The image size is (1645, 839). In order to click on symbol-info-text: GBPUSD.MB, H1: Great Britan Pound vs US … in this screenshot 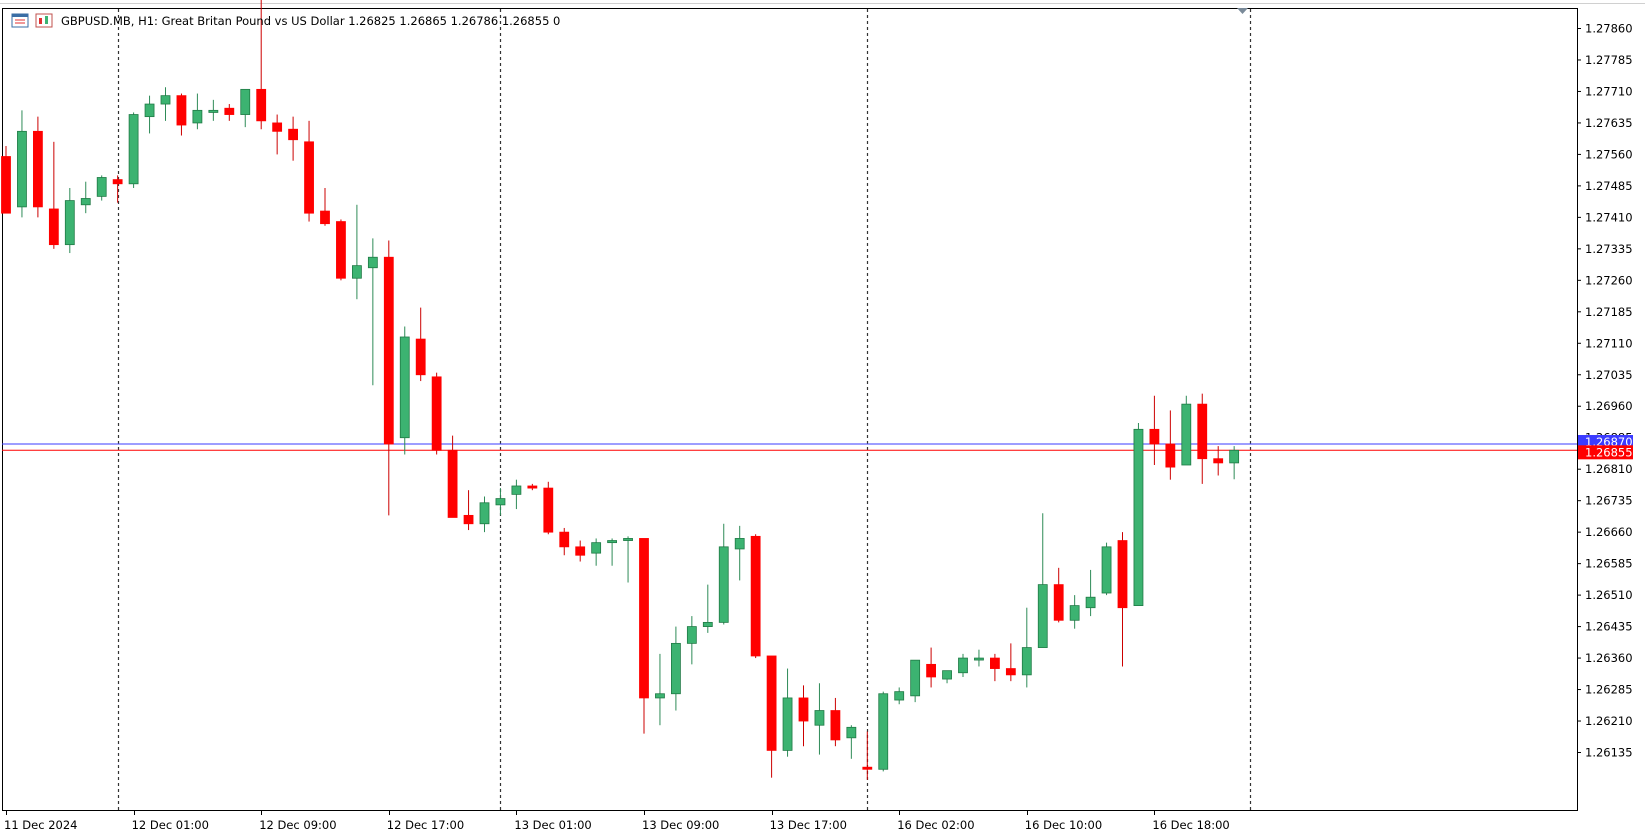, I will do `click(310, 21)`.